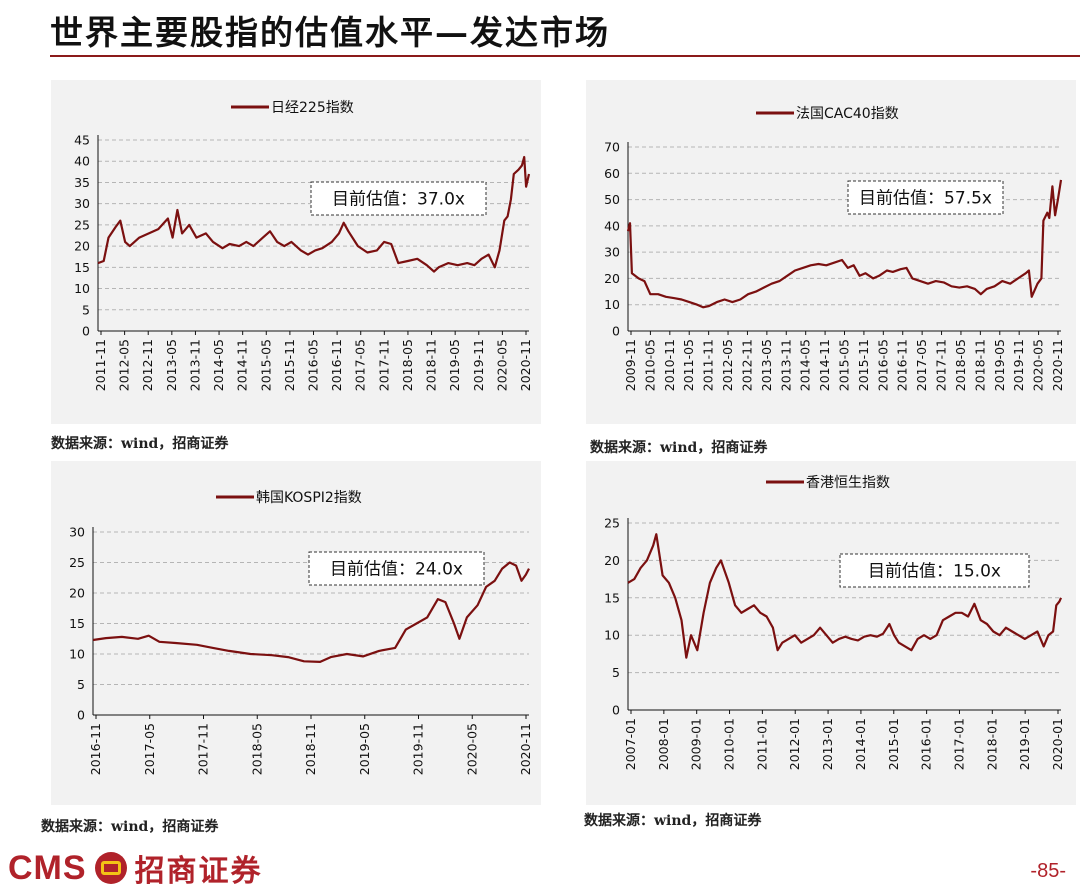 The height and width of the screenshot is (891, 1080). What do you see at coordinates (669, 365) in the screenshot?
I see `x-tick-label: 2010-11` at bounding box center [669, 365].